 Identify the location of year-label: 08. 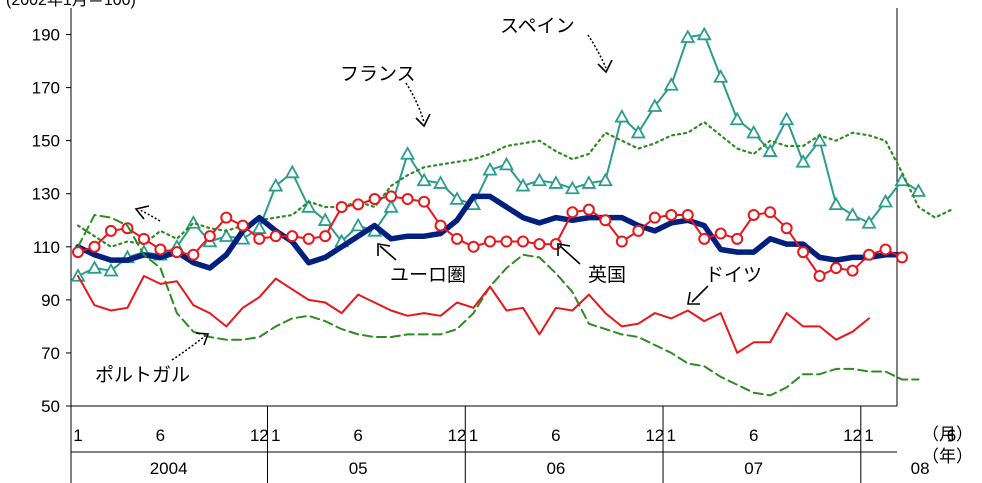
(920, 468).